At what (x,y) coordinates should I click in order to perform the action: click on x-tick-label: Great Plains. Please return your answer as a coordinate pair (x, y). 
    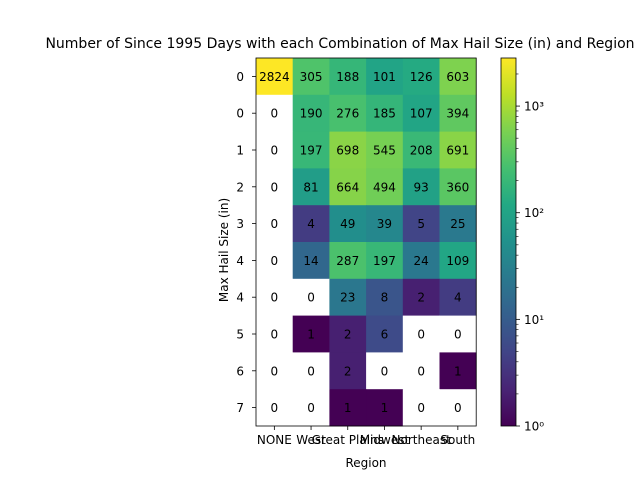
    Looking at the image, I should click on (348, 440).